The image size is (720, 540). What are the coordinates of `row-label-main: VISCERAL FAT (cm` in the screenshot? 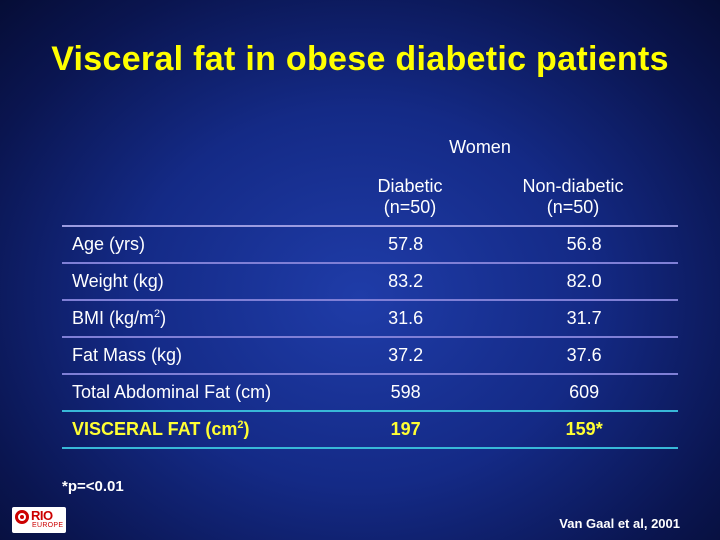 It's located at (155, 429).